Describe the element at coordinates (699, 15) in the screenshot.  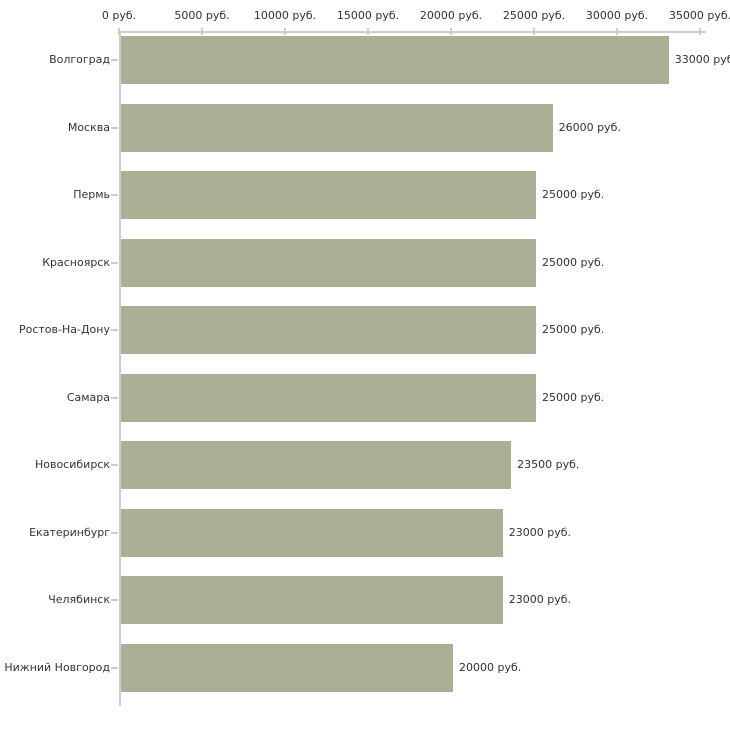
I see `x-axis-tick-label: 35000 руб.` at that location.